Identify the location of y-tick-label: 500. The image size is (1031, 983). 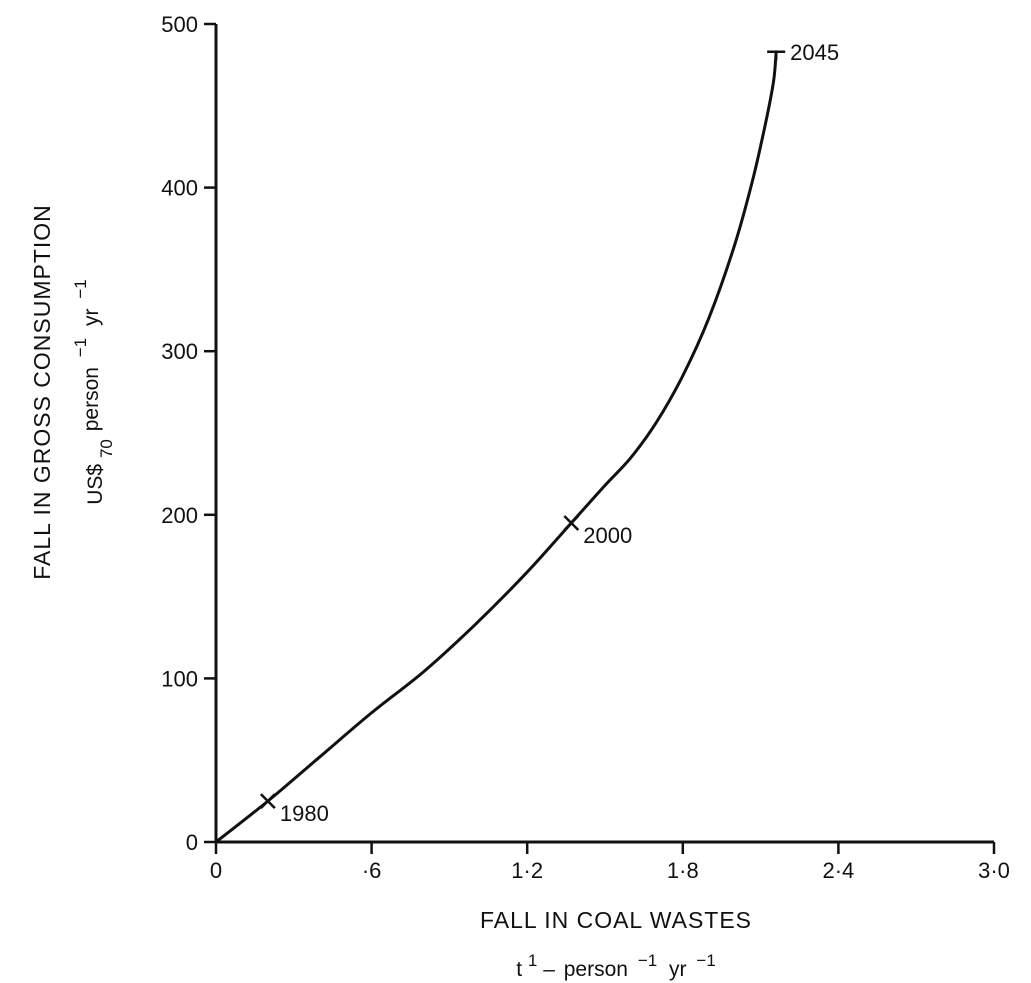
(179, 24).